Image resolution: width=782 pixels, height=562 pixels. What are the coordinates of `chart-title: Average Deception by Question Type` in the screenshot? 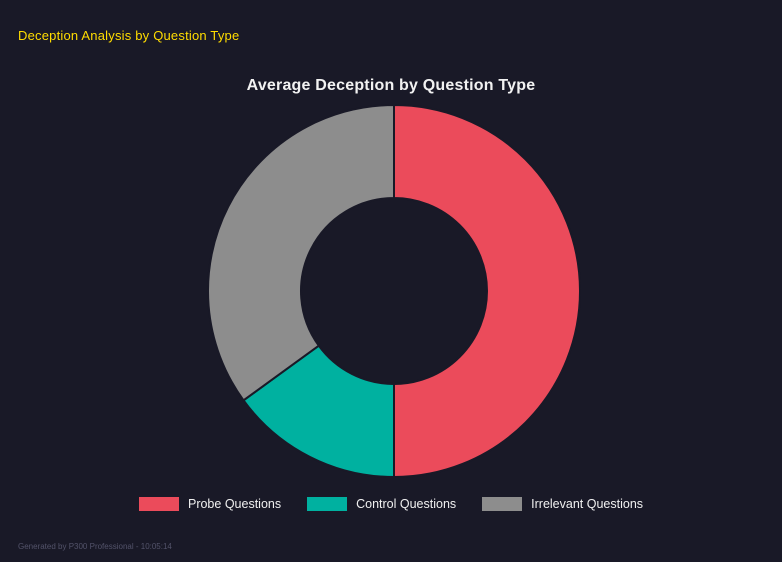 It's located at (391, 85).